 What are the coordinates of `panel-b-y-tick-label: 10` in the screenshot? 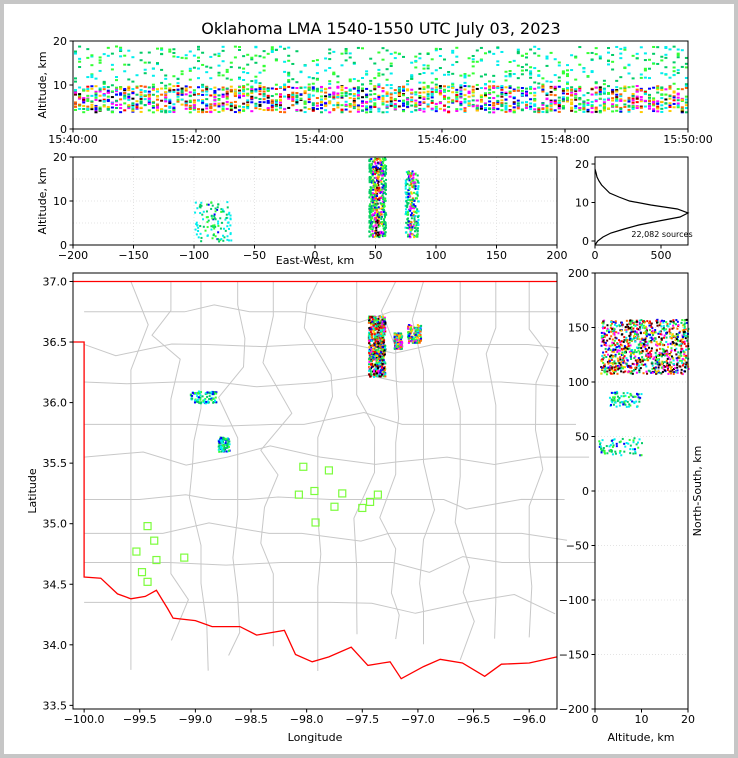 It's located at (60, 201).